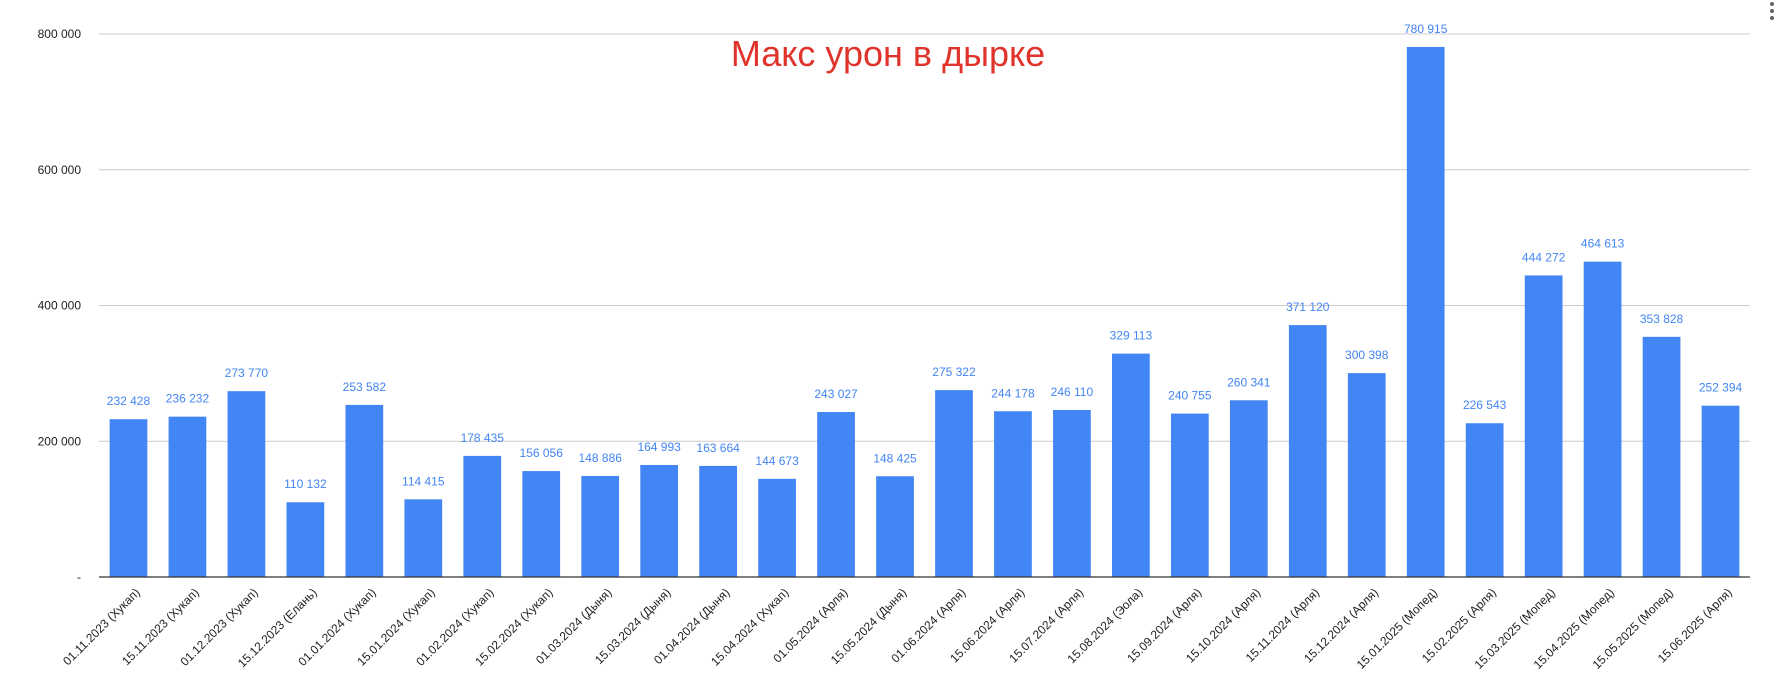  Describe the element at coordinates (542, 453) in the screenshot. I see `data-label: 156 056` at that location.